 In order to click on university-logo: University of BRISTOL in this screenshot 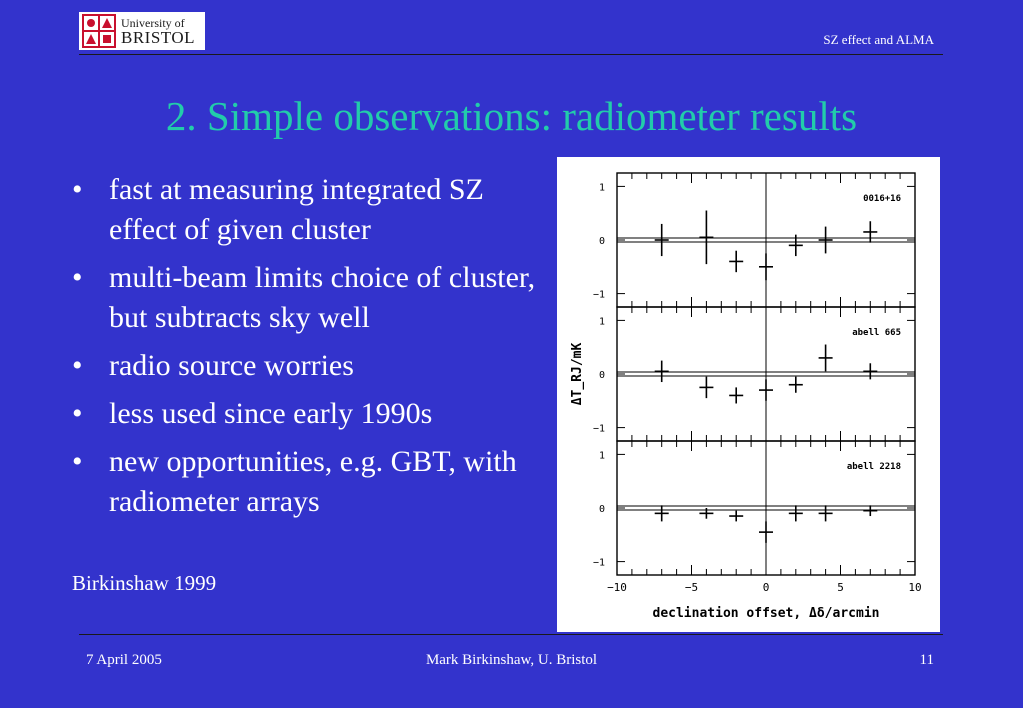, I will do `click(142, 31)`.